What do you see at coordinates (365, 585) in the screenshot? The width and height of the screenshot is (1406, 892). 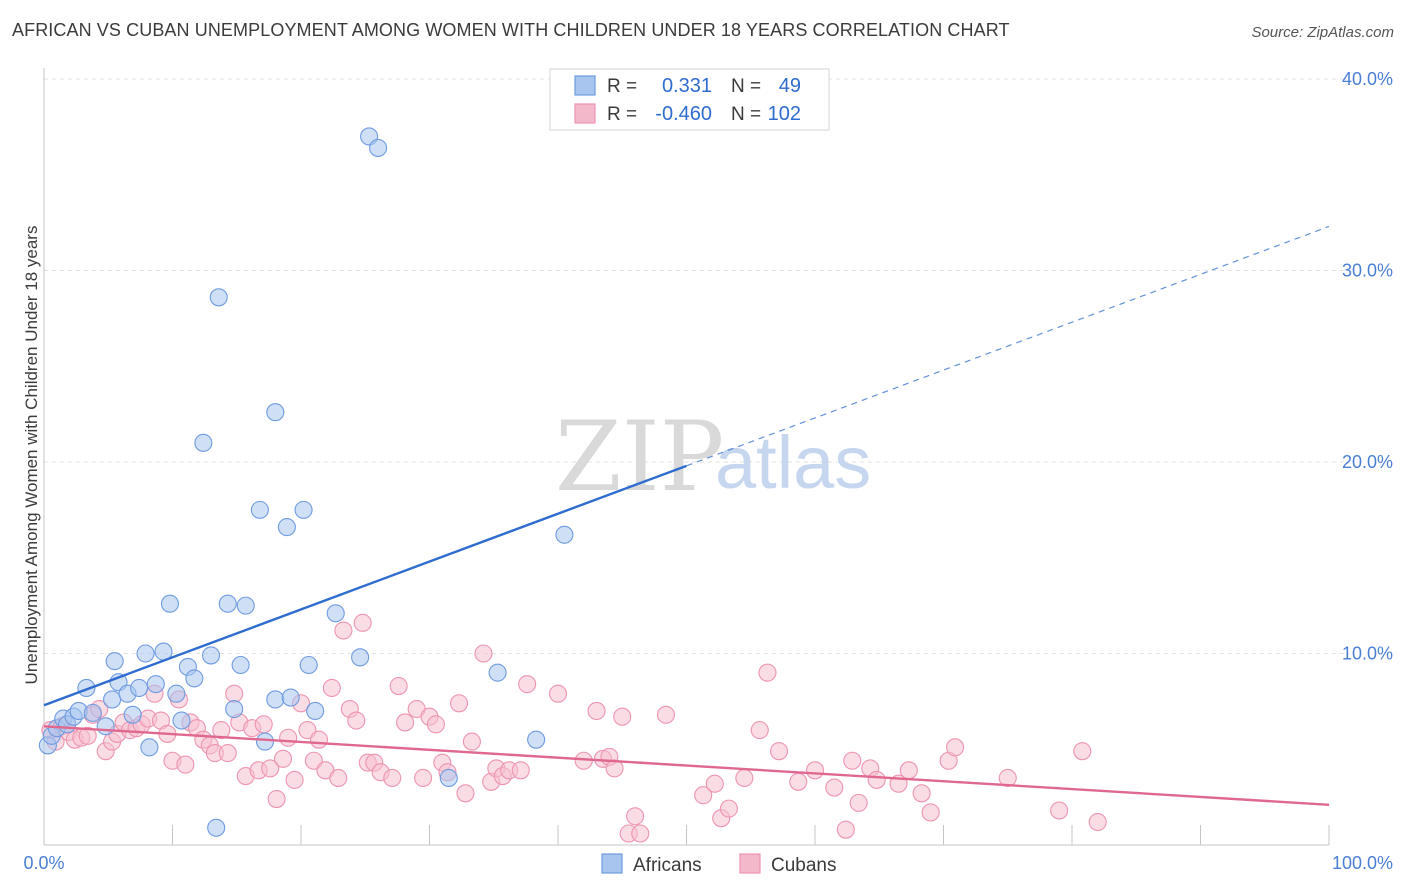 I see `africans-trend-line` at bounding box center [365, 585].